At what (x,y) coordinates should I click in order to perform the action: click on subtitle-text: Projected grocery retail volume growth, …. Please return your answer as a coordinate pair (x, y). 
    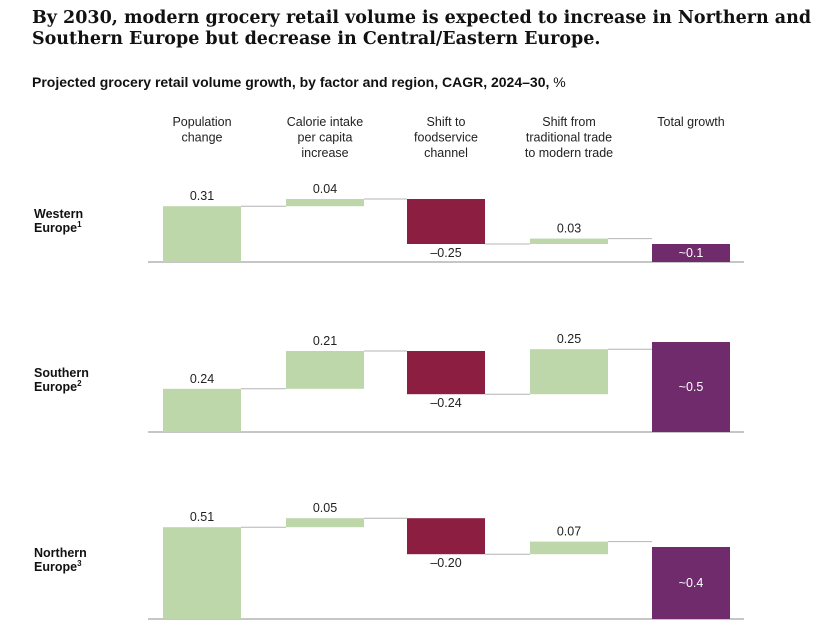
    Looking at the image, I should click on (291, 82).